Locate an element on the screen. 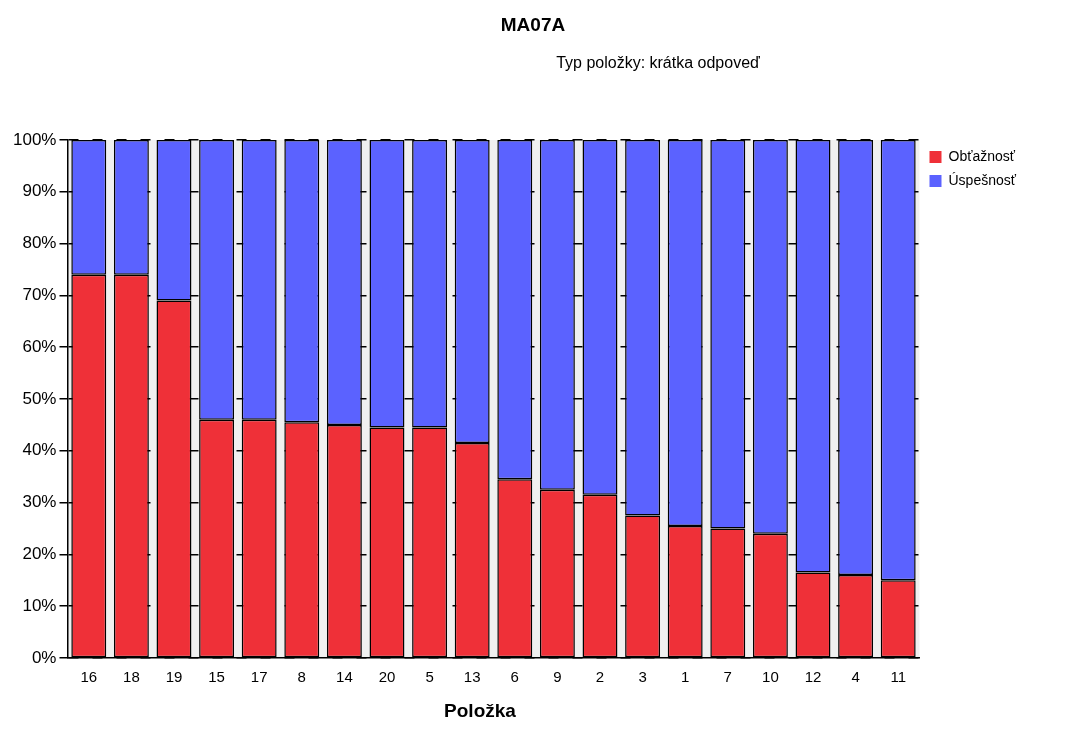  x-tick-label: 1 is located at coordinates (685, 677).